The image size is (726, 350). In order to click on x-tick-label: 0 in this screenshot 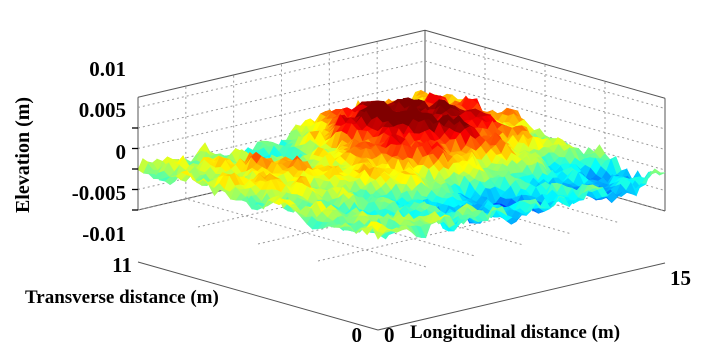, I will do `click(389, 335)`.